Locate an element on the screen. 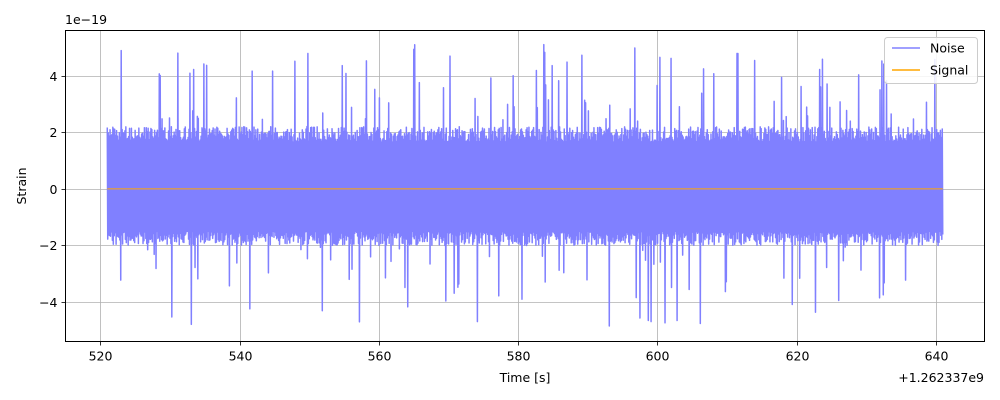 This screenshot has width=1000, height=400. y-exponent-label: 1e−19 is located at coordinates (86, 19).